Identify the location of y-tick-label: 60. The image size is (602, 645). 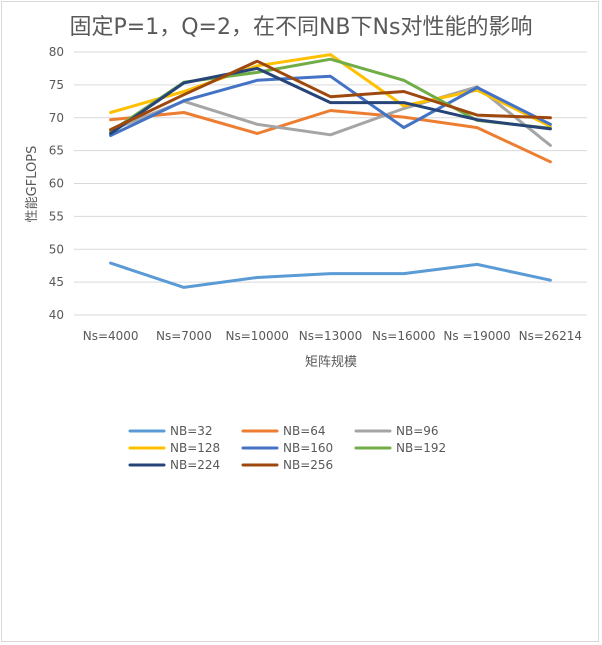
(56, 184).